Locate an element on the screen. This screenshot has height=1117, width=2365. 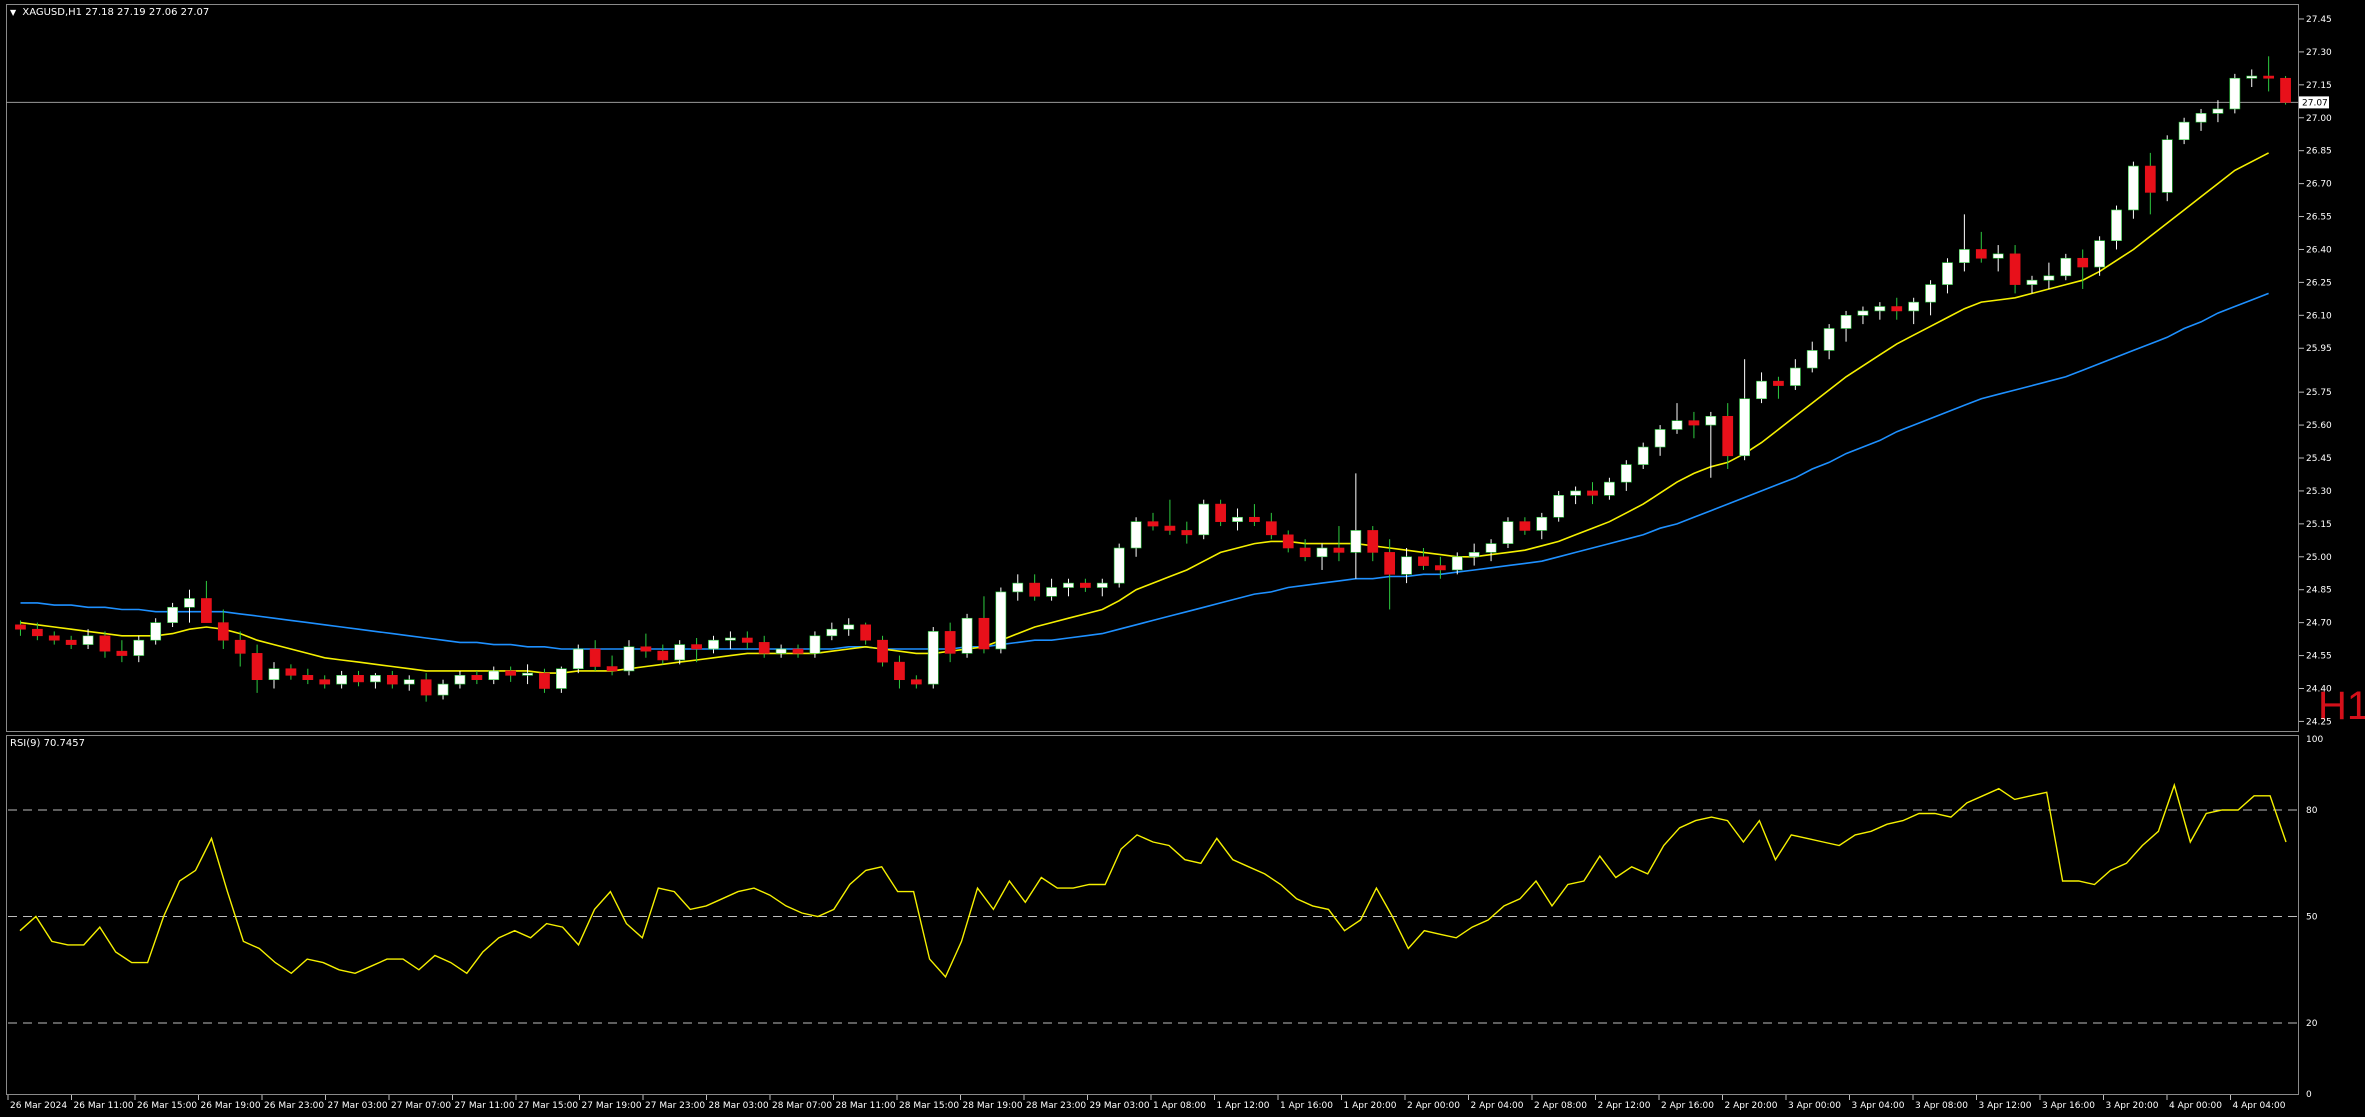
current-price-label: 27.07 is located at coordinates (2315, 103).